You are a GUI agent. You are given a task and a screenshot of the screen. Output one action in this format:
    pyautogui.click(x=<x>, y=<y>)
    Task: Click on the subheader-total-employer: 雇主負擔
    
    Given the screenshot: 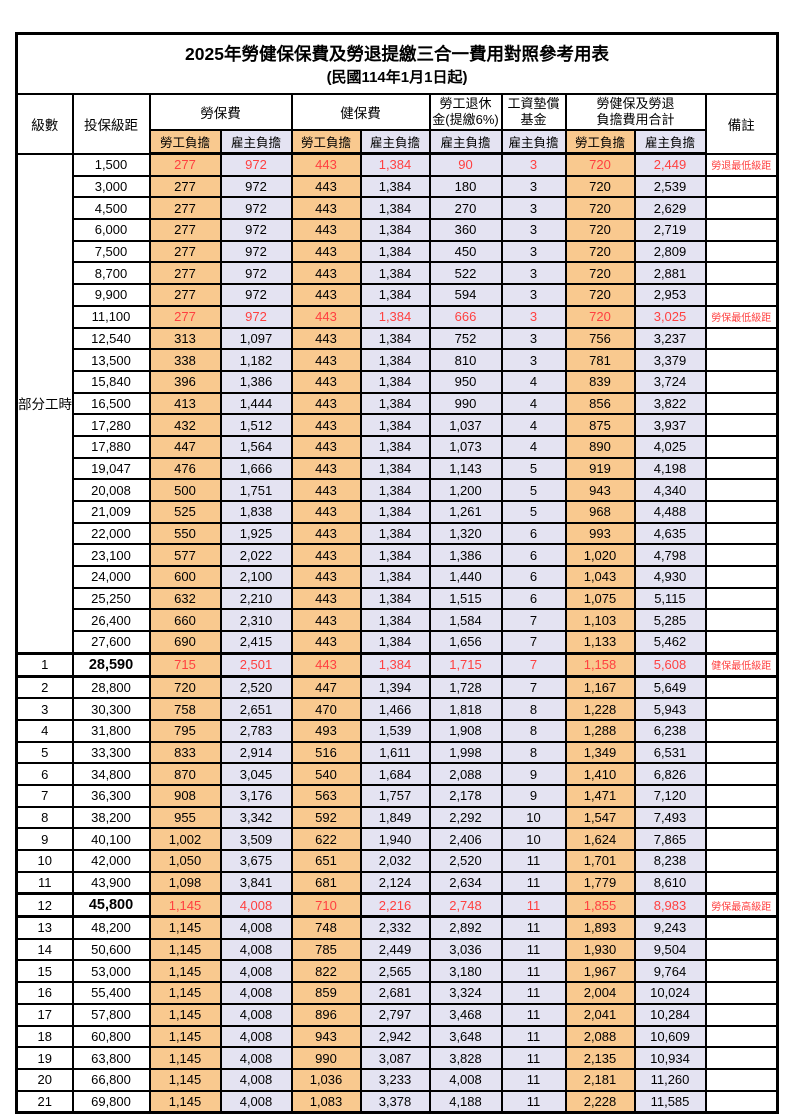 What is the action you would take?
    pyautogui.click(x=670, y=142)
    